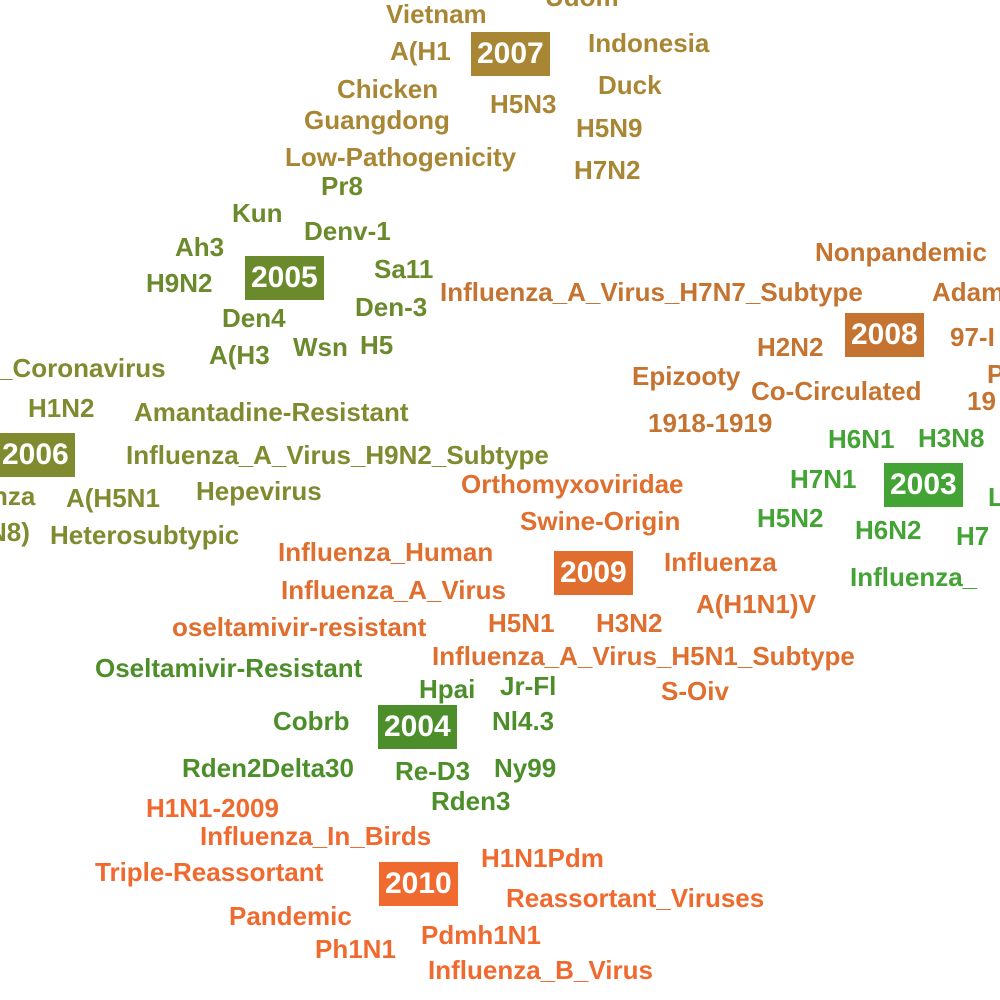 The width and height of the screenshot is (1000, 1000). What do you see at coordinates (966, 292) in the screenshot?
I see `term-adam: Adam` at bounding box center [966, 292].